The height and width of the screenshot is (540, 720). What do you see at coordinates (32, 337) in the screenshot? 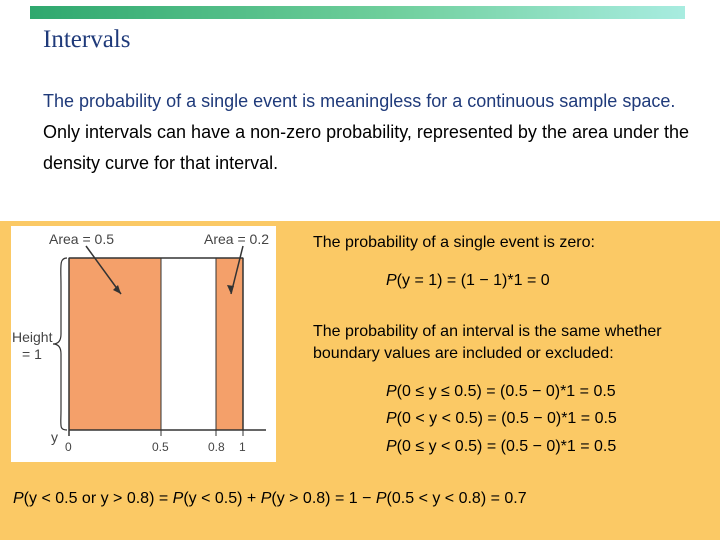
I see `height-label-line1: Height` at bounding box center [32, 337].